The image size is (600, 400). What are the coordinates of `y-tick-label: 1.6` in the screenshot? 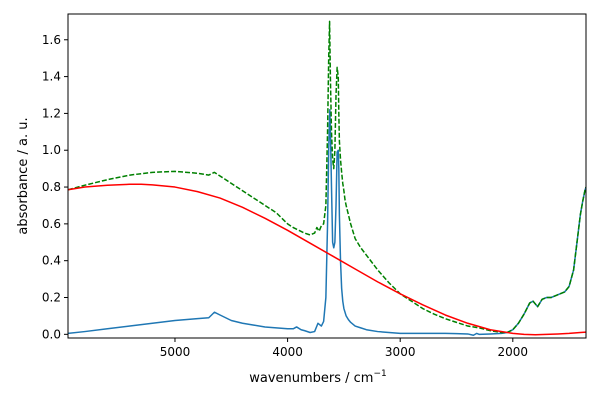 It's located at (51, 40).